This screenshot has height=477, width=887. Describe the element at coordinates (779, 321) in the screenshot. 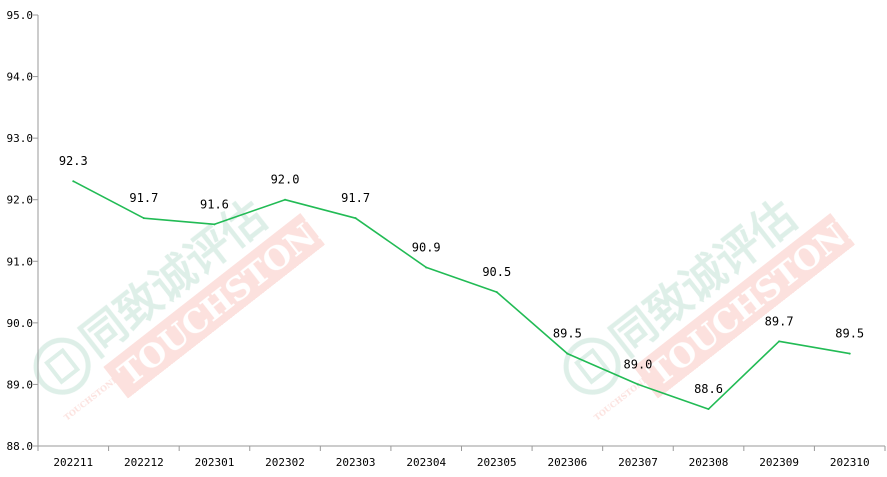

I see `data-label: 89.7` at that location.